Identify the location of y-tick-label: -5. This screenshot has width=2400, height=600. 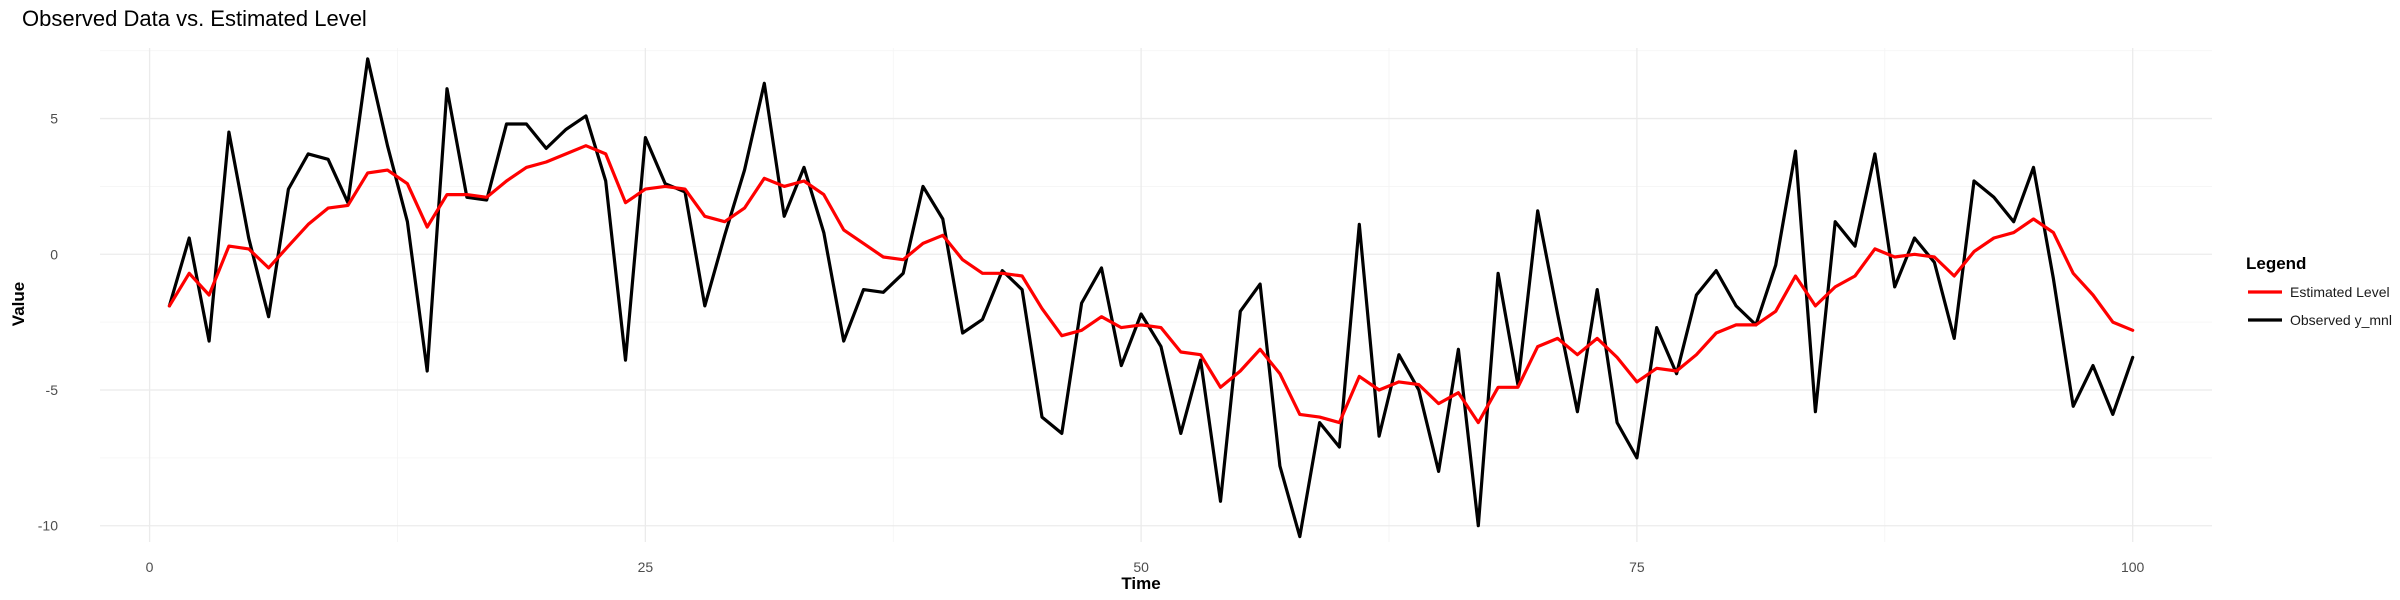
(52, 390).